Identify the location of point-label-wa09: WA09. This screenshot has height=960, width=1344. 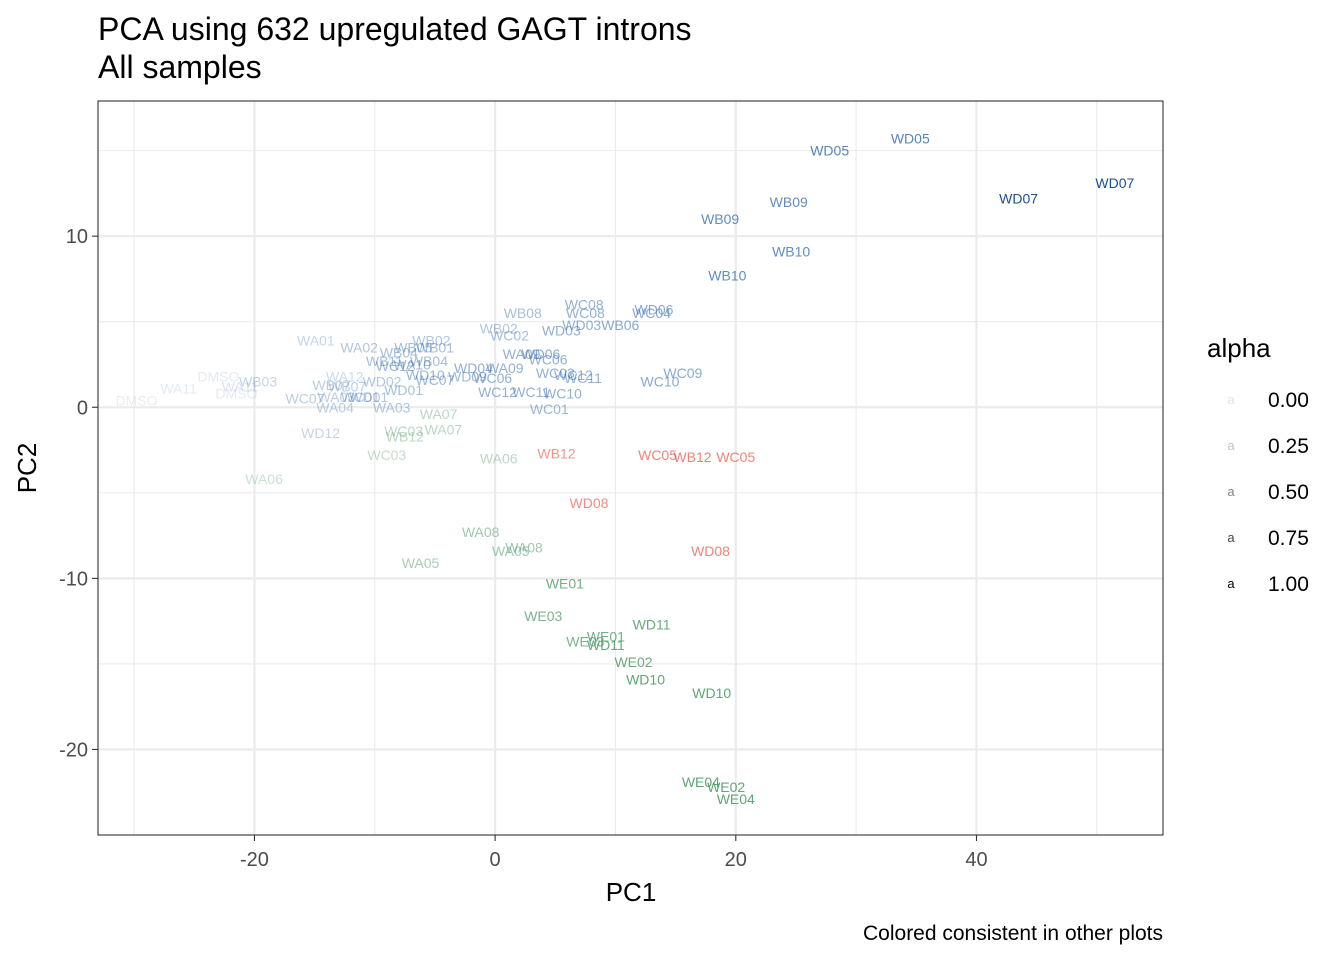
(505, 368).